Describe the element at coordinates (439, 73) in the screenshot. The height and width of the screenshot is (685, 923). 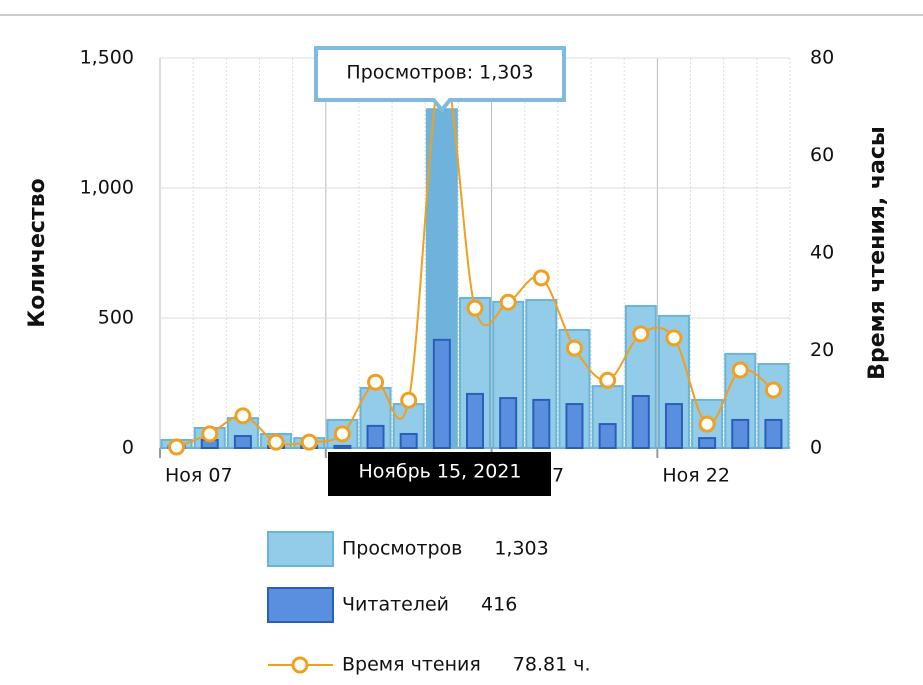
I see `tooltip-text: Просмотров: 1,303` at that location.